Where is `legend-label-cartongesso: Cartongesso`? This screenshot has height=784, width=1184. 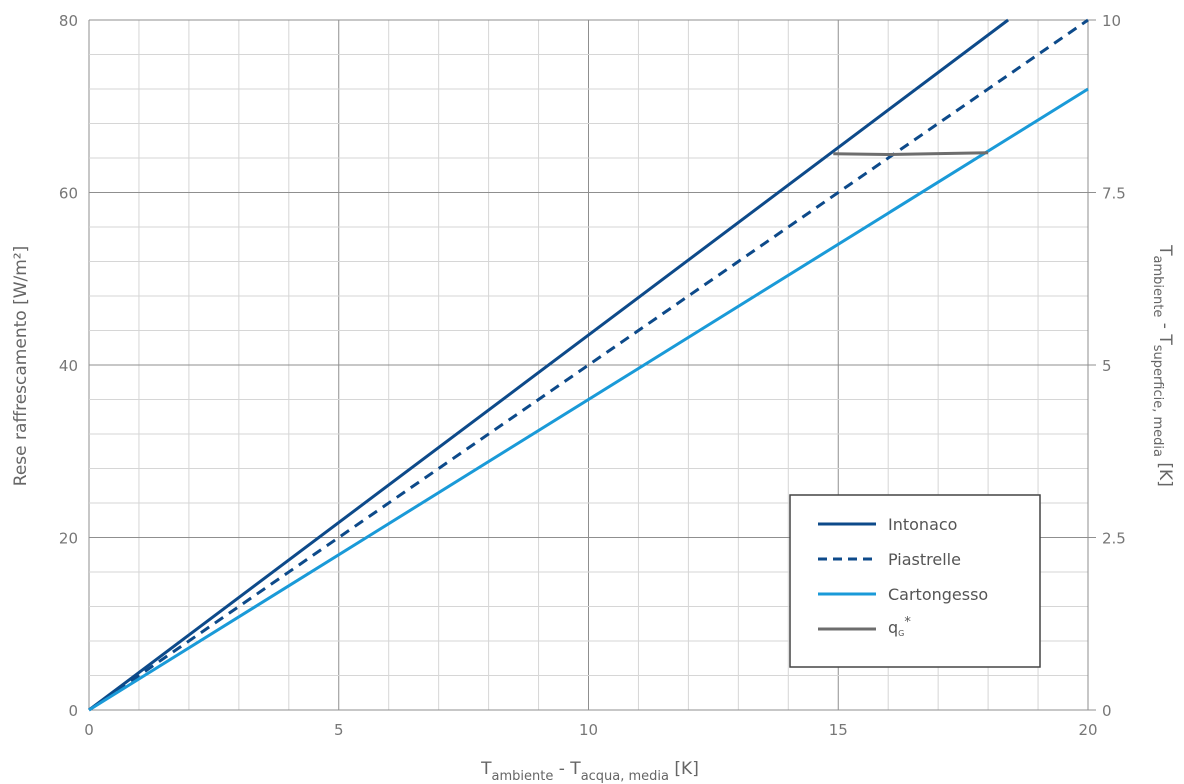
legend-label-cartongesso: Cartongesso is located at coordinates (938, 594).